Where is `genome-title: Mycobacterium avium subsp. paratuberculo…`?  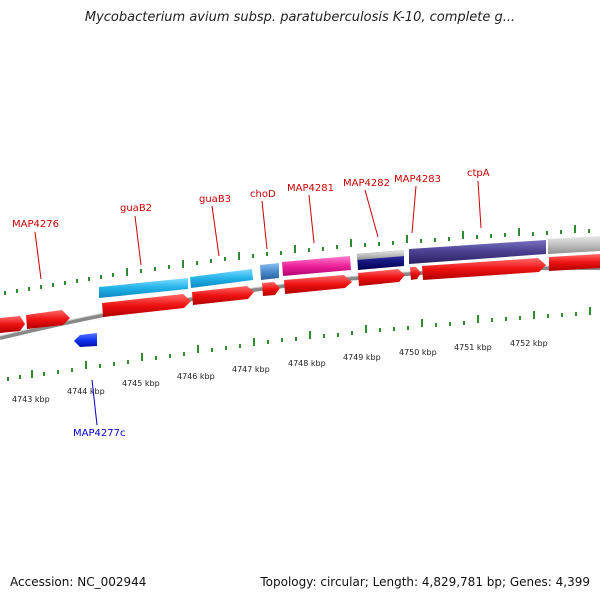 genome-title: Mycobacterium avium subsp. paratuberculo… is located at coordinates (300, 17).